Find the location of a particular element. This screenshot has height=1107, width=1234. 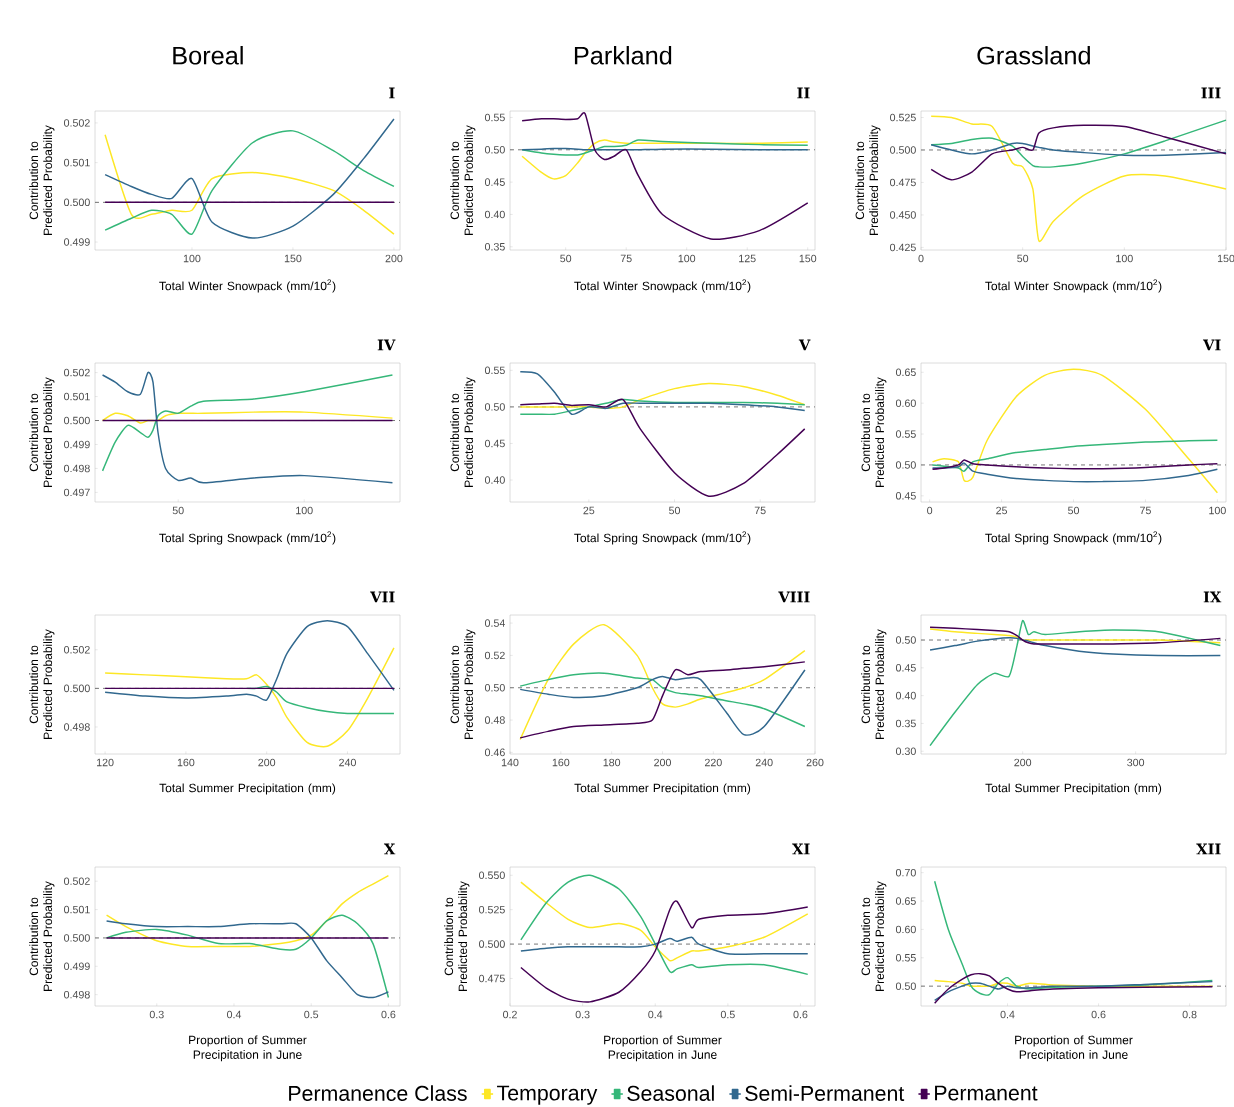

y-tick-label: 0.70 is located at coordinates (905, 872).